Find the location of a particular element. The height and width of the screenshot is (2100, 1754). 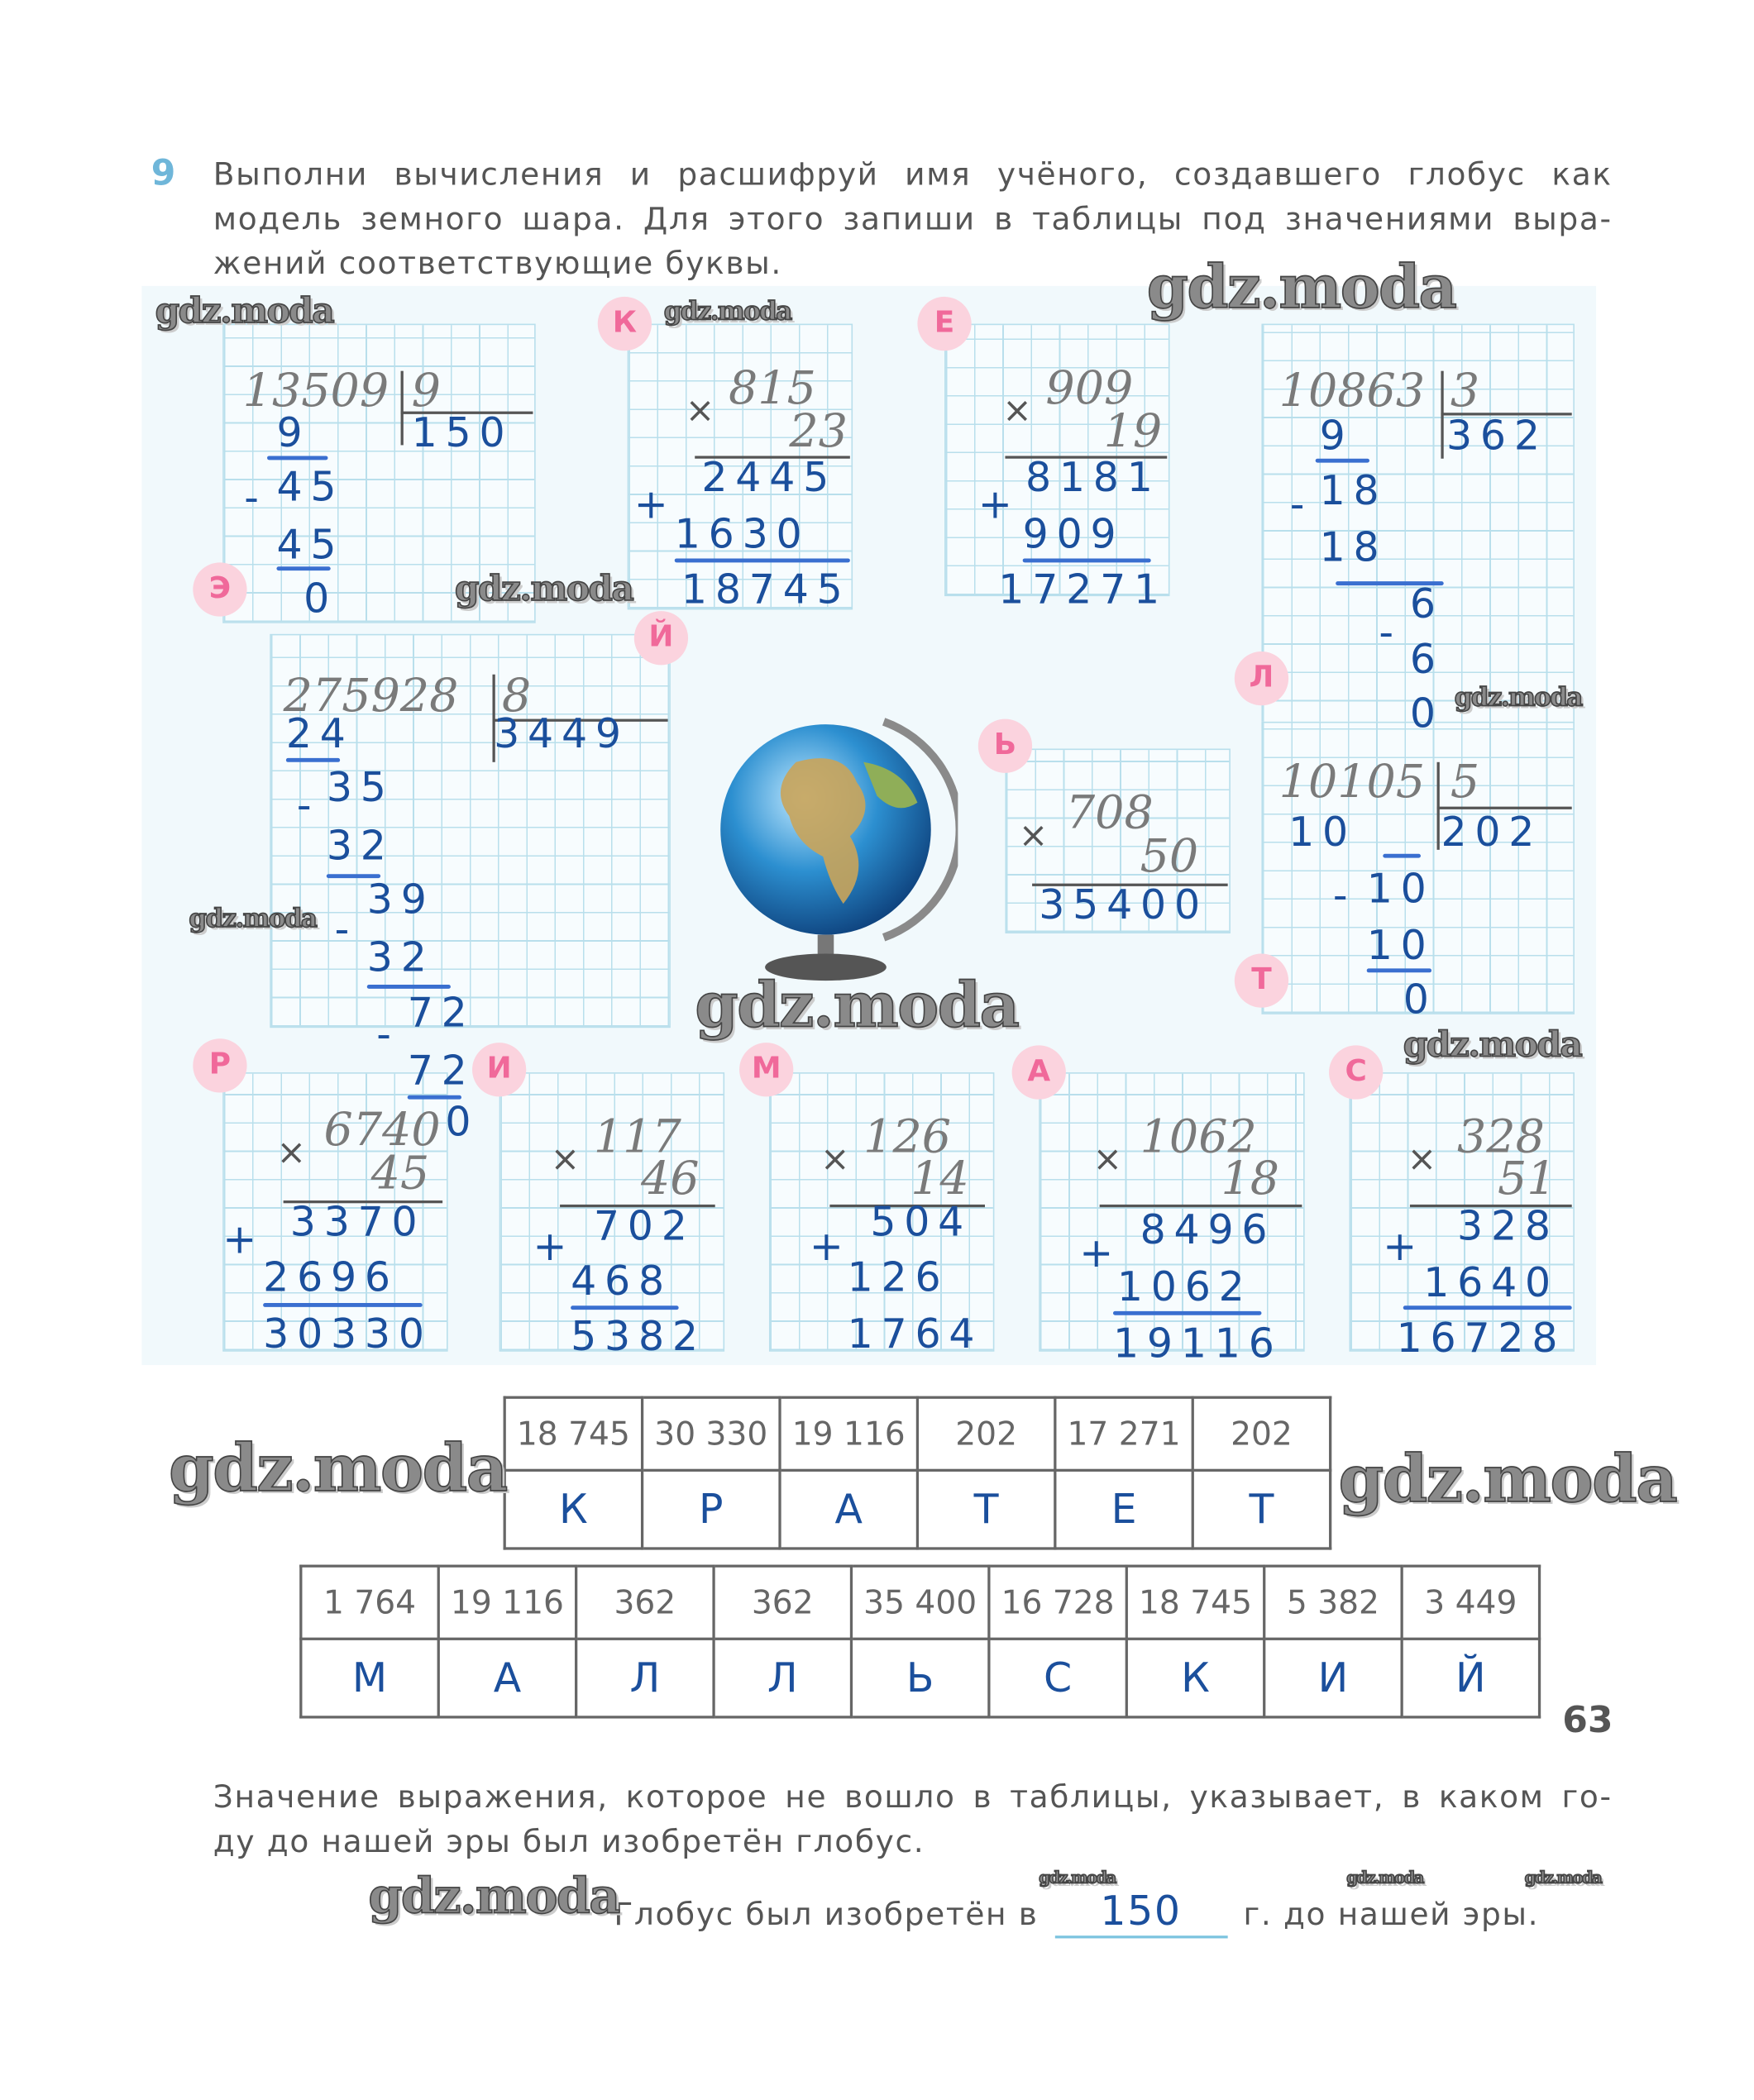

computation-step: 702 is located at coordinates (644, 1227).